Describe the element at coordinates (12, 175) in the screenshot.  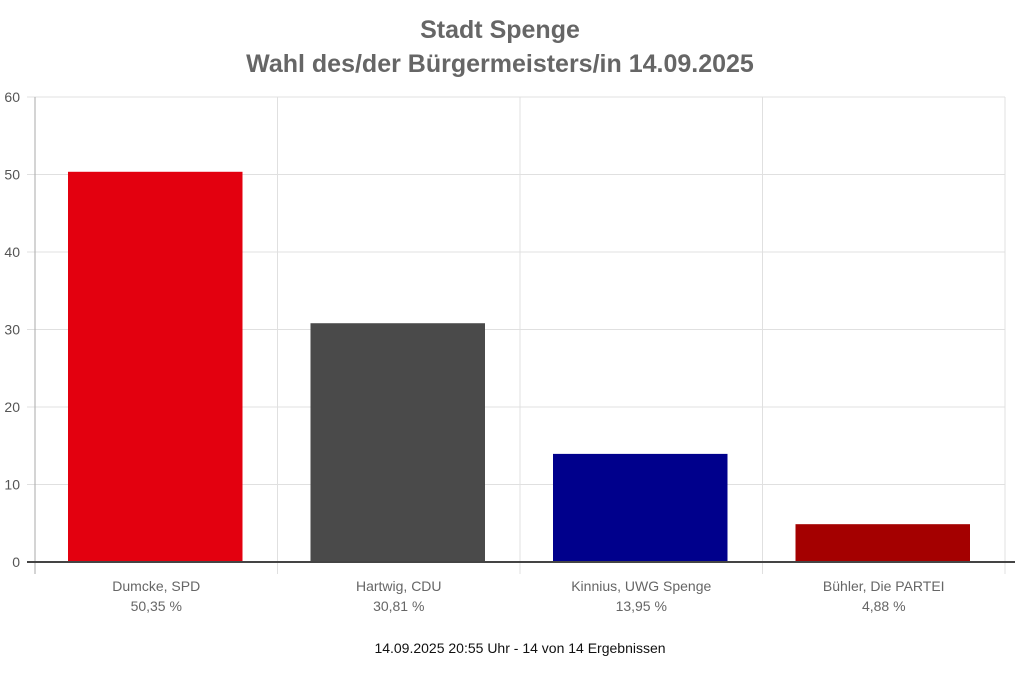
I see `y-tick-label: 50` at that location.